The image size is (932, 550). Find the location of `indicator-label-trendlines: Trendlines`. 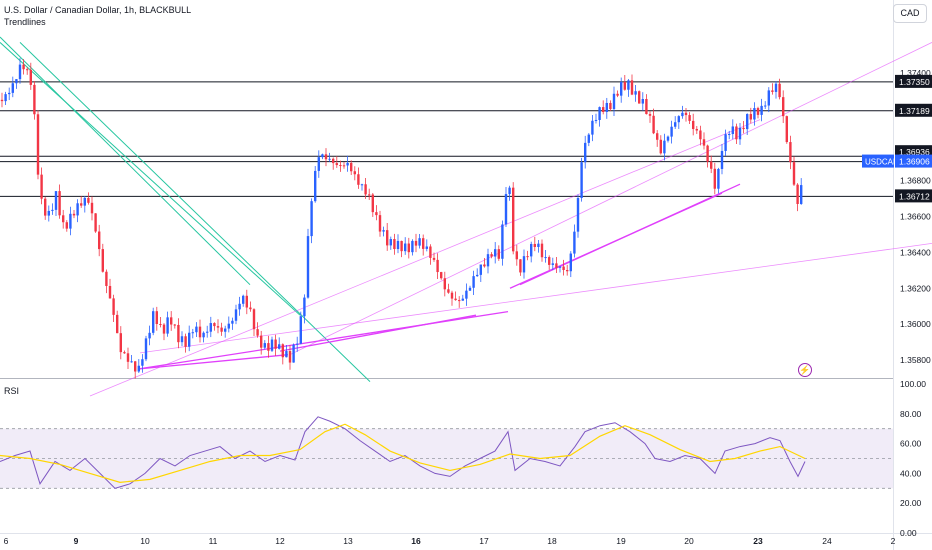

indicator-label-trendlines: Trendlines is located at coordinates (25, 22).